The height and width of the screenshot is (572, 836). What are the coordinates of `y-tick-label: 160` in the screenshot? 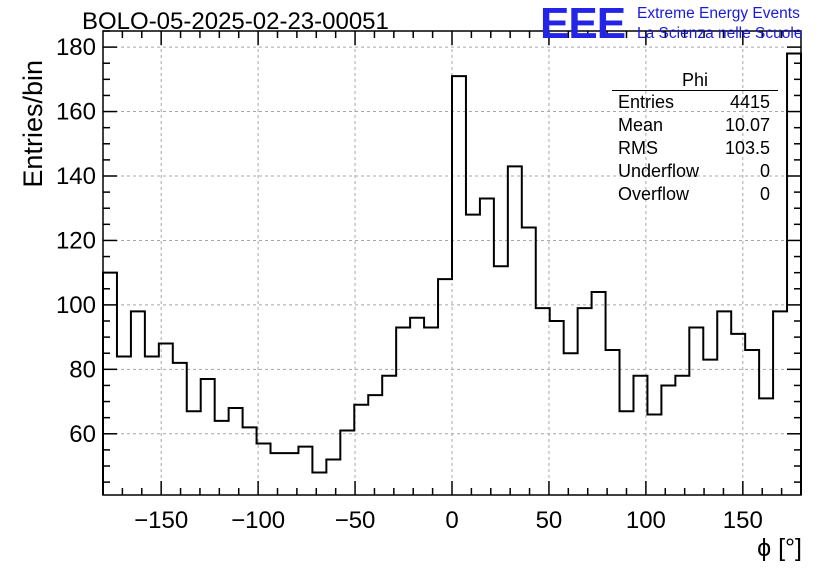 It's located at (76, 112).